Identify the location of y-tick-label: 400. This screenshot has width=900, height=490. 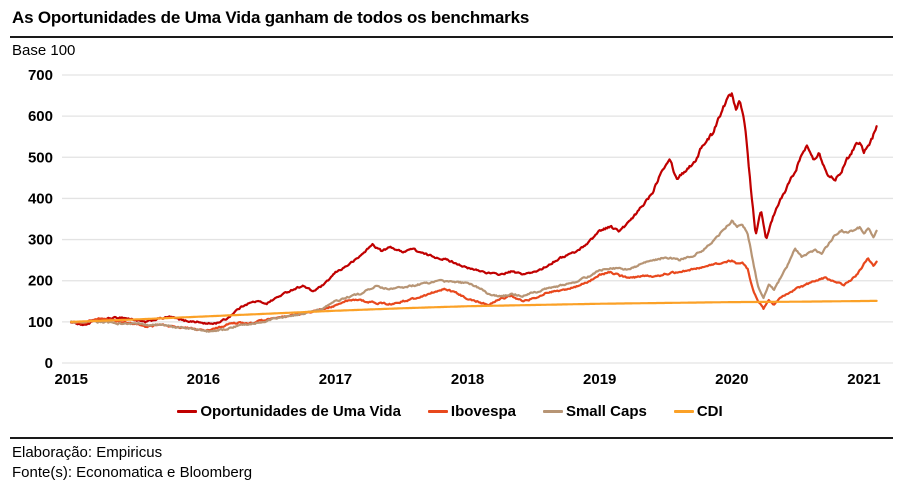
(40, 198).